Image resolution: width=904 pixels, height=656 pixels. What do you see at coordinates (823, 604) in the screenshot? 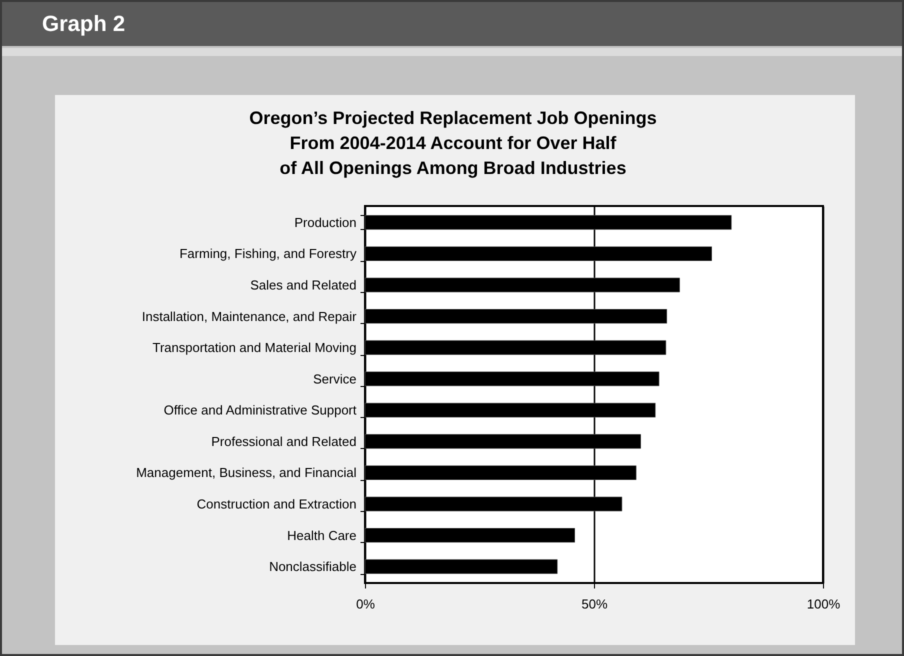
I see `x-tick-label: 100%` at bounding box center [823, 604].